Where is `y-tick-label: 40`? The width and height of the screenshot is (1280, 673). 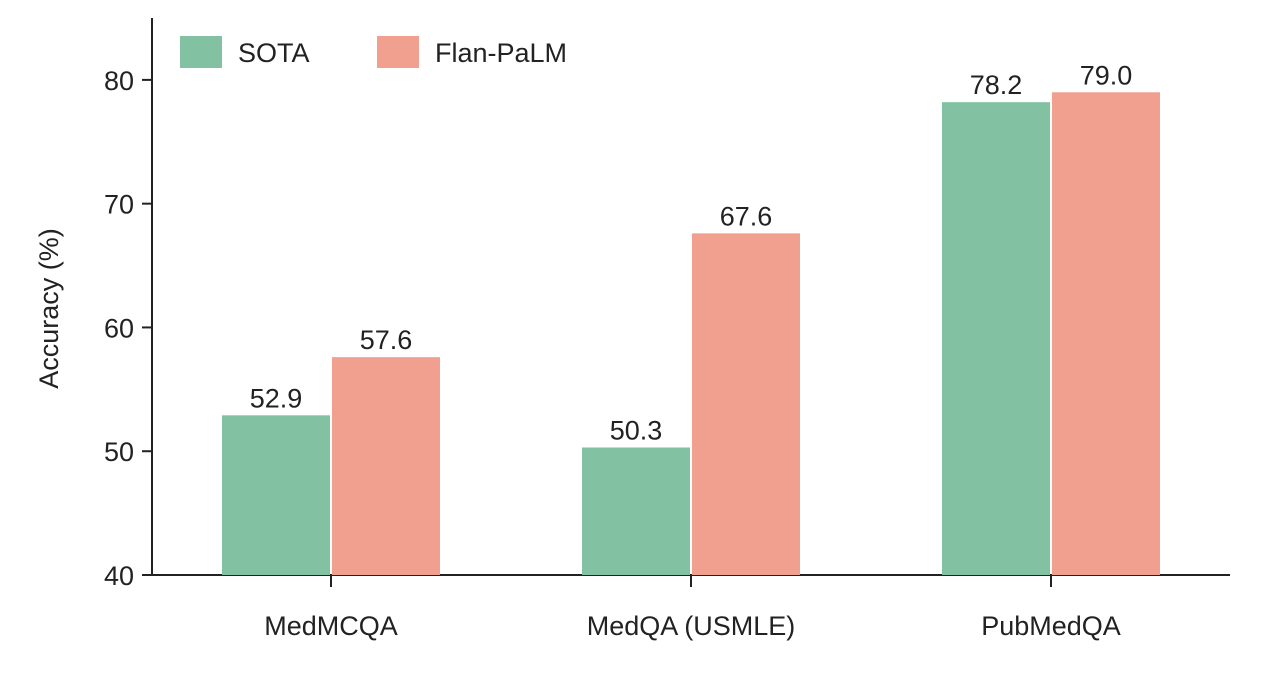
y-tick-label: 40 is located at coordinates (119, 576).